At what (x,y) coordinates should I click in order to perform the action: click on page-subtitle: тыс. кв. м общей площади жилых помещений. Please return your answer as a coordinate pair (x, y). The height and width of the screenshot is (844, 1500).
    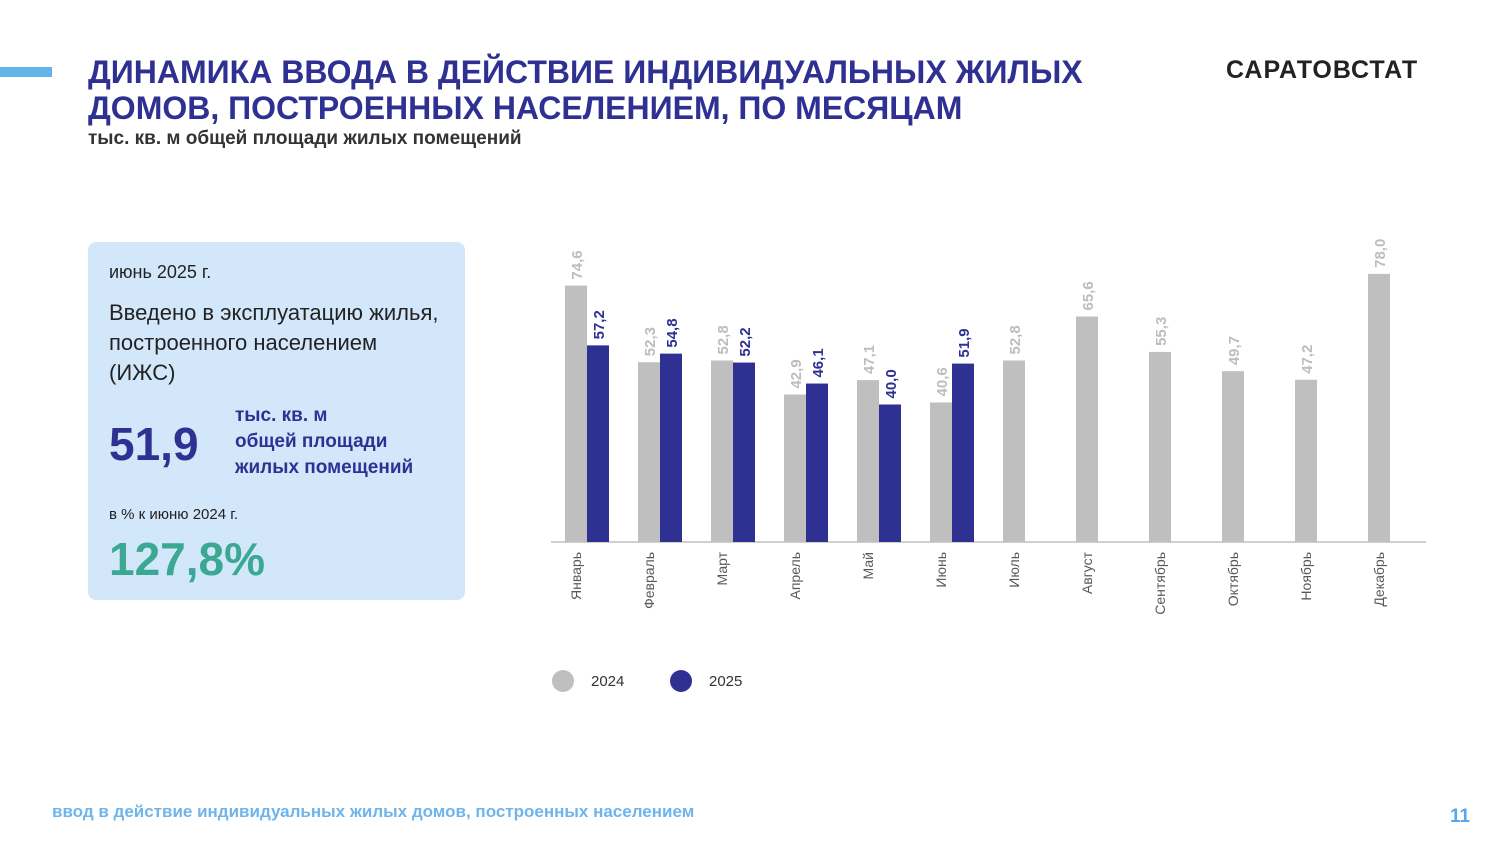
    Looking at the image, I should click on (305, 138).